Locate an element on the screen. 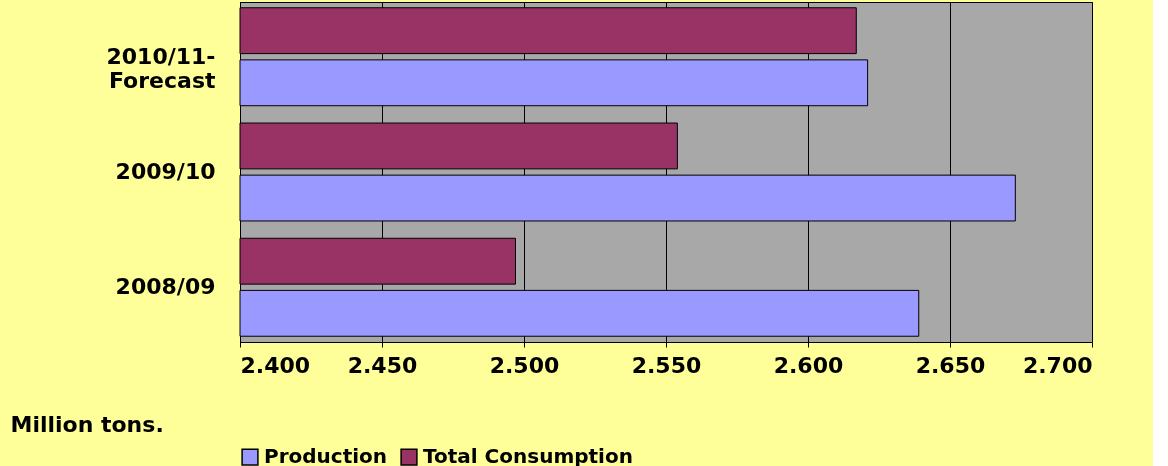 Image resolution: width=1168 pixels, height=466 pixels. y-tick-label: 2010/11- Forecast is located at coordinates (161, 68).